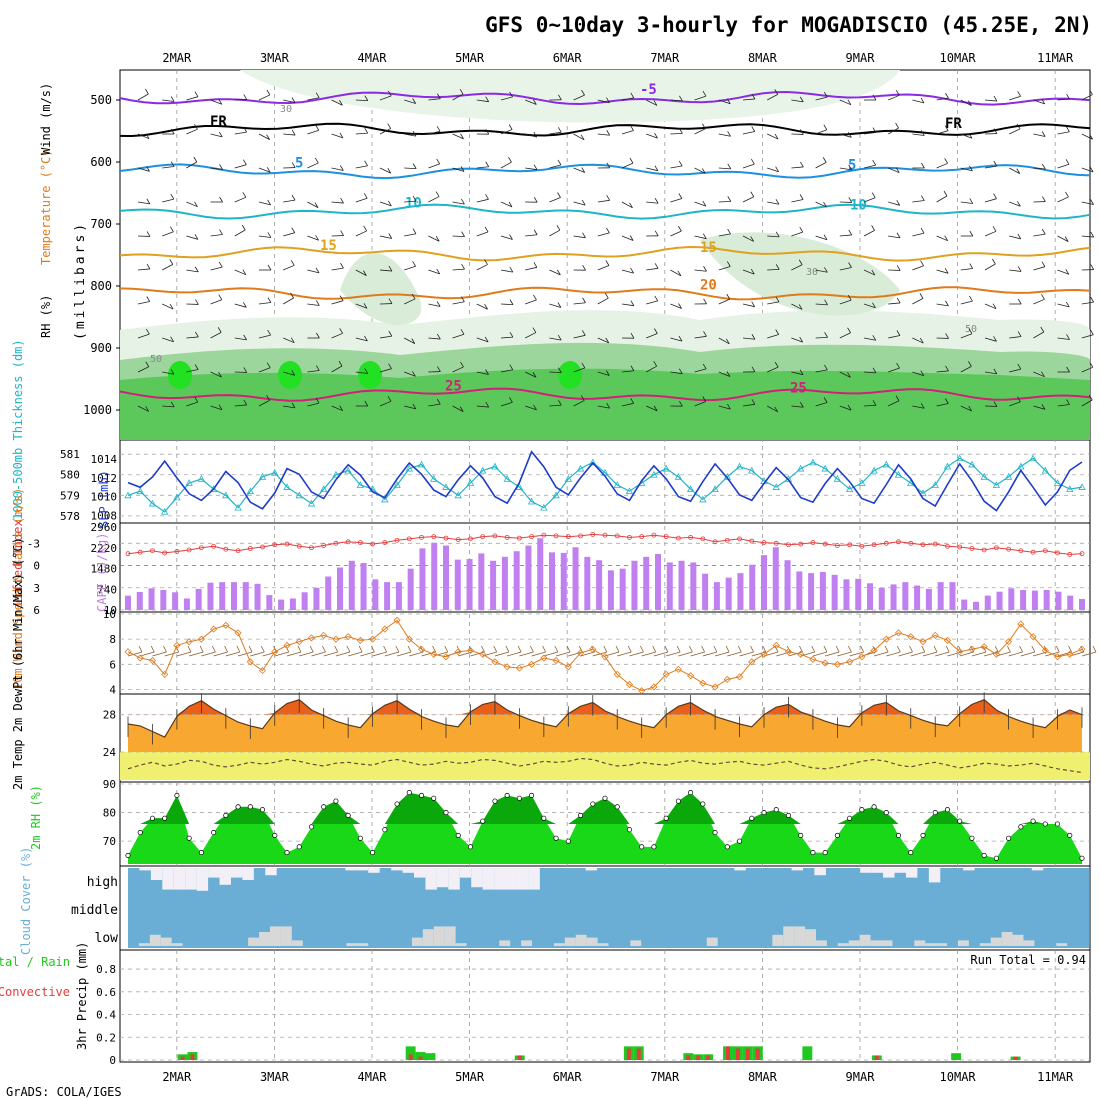 This screenshot has height=1100, width=1100. Describe the element at coordinates (112, 664) in the screenshot. I see `wind-tick-label: 6` at that location.